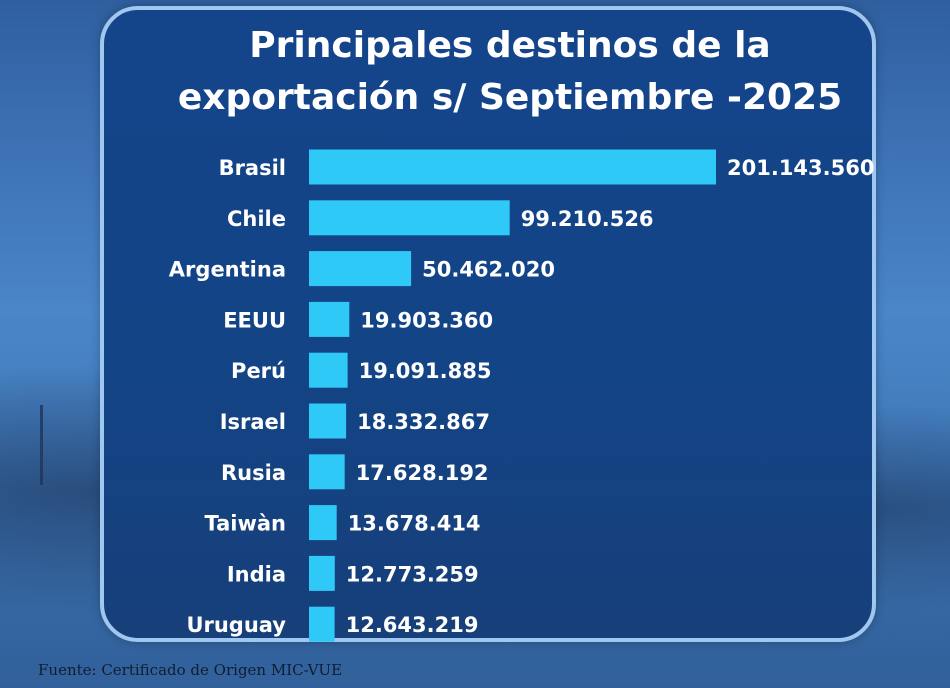  What do you see at coordinates (422, 473) in the screenshot?
I see `value-label-6: 17.628.192` at bounding box center [422, 473].